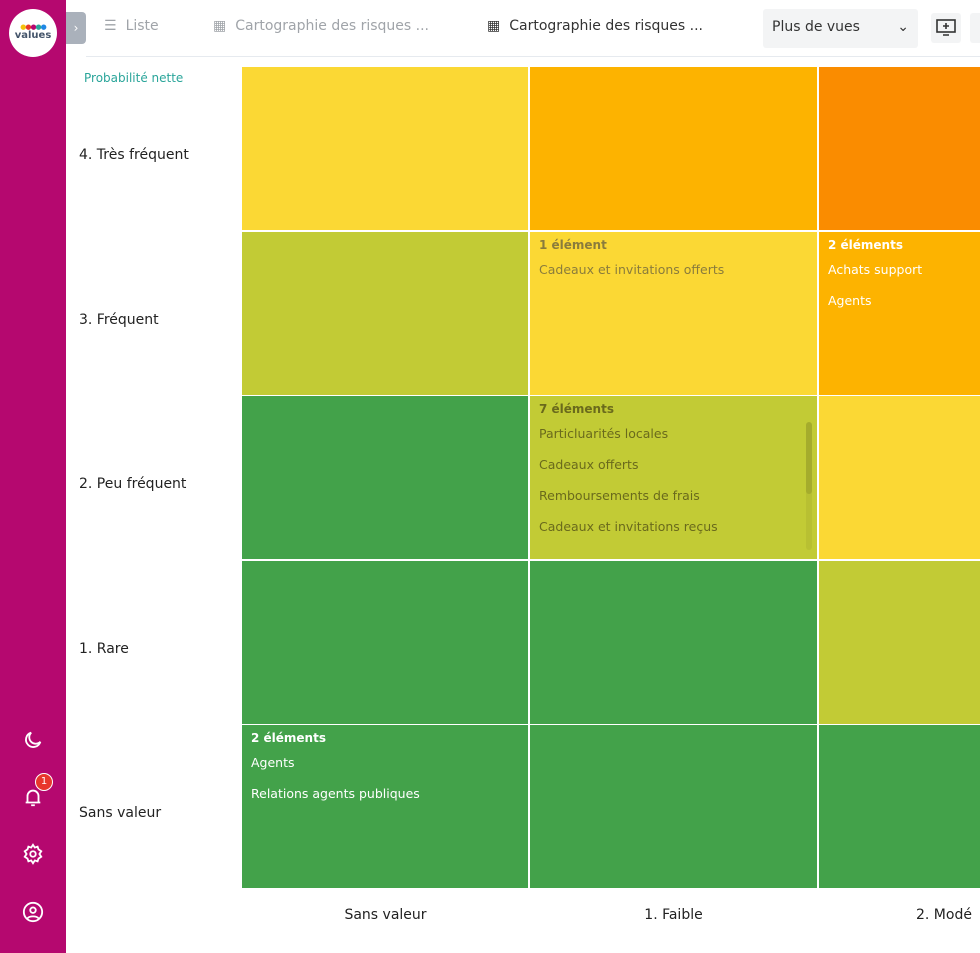 This screenshot has width=980, height=953. What do you see at coordinates (33, 476) in the screenshot?
I see `sidebar: ●●●●● values 1` at bounding box center [33, 476].